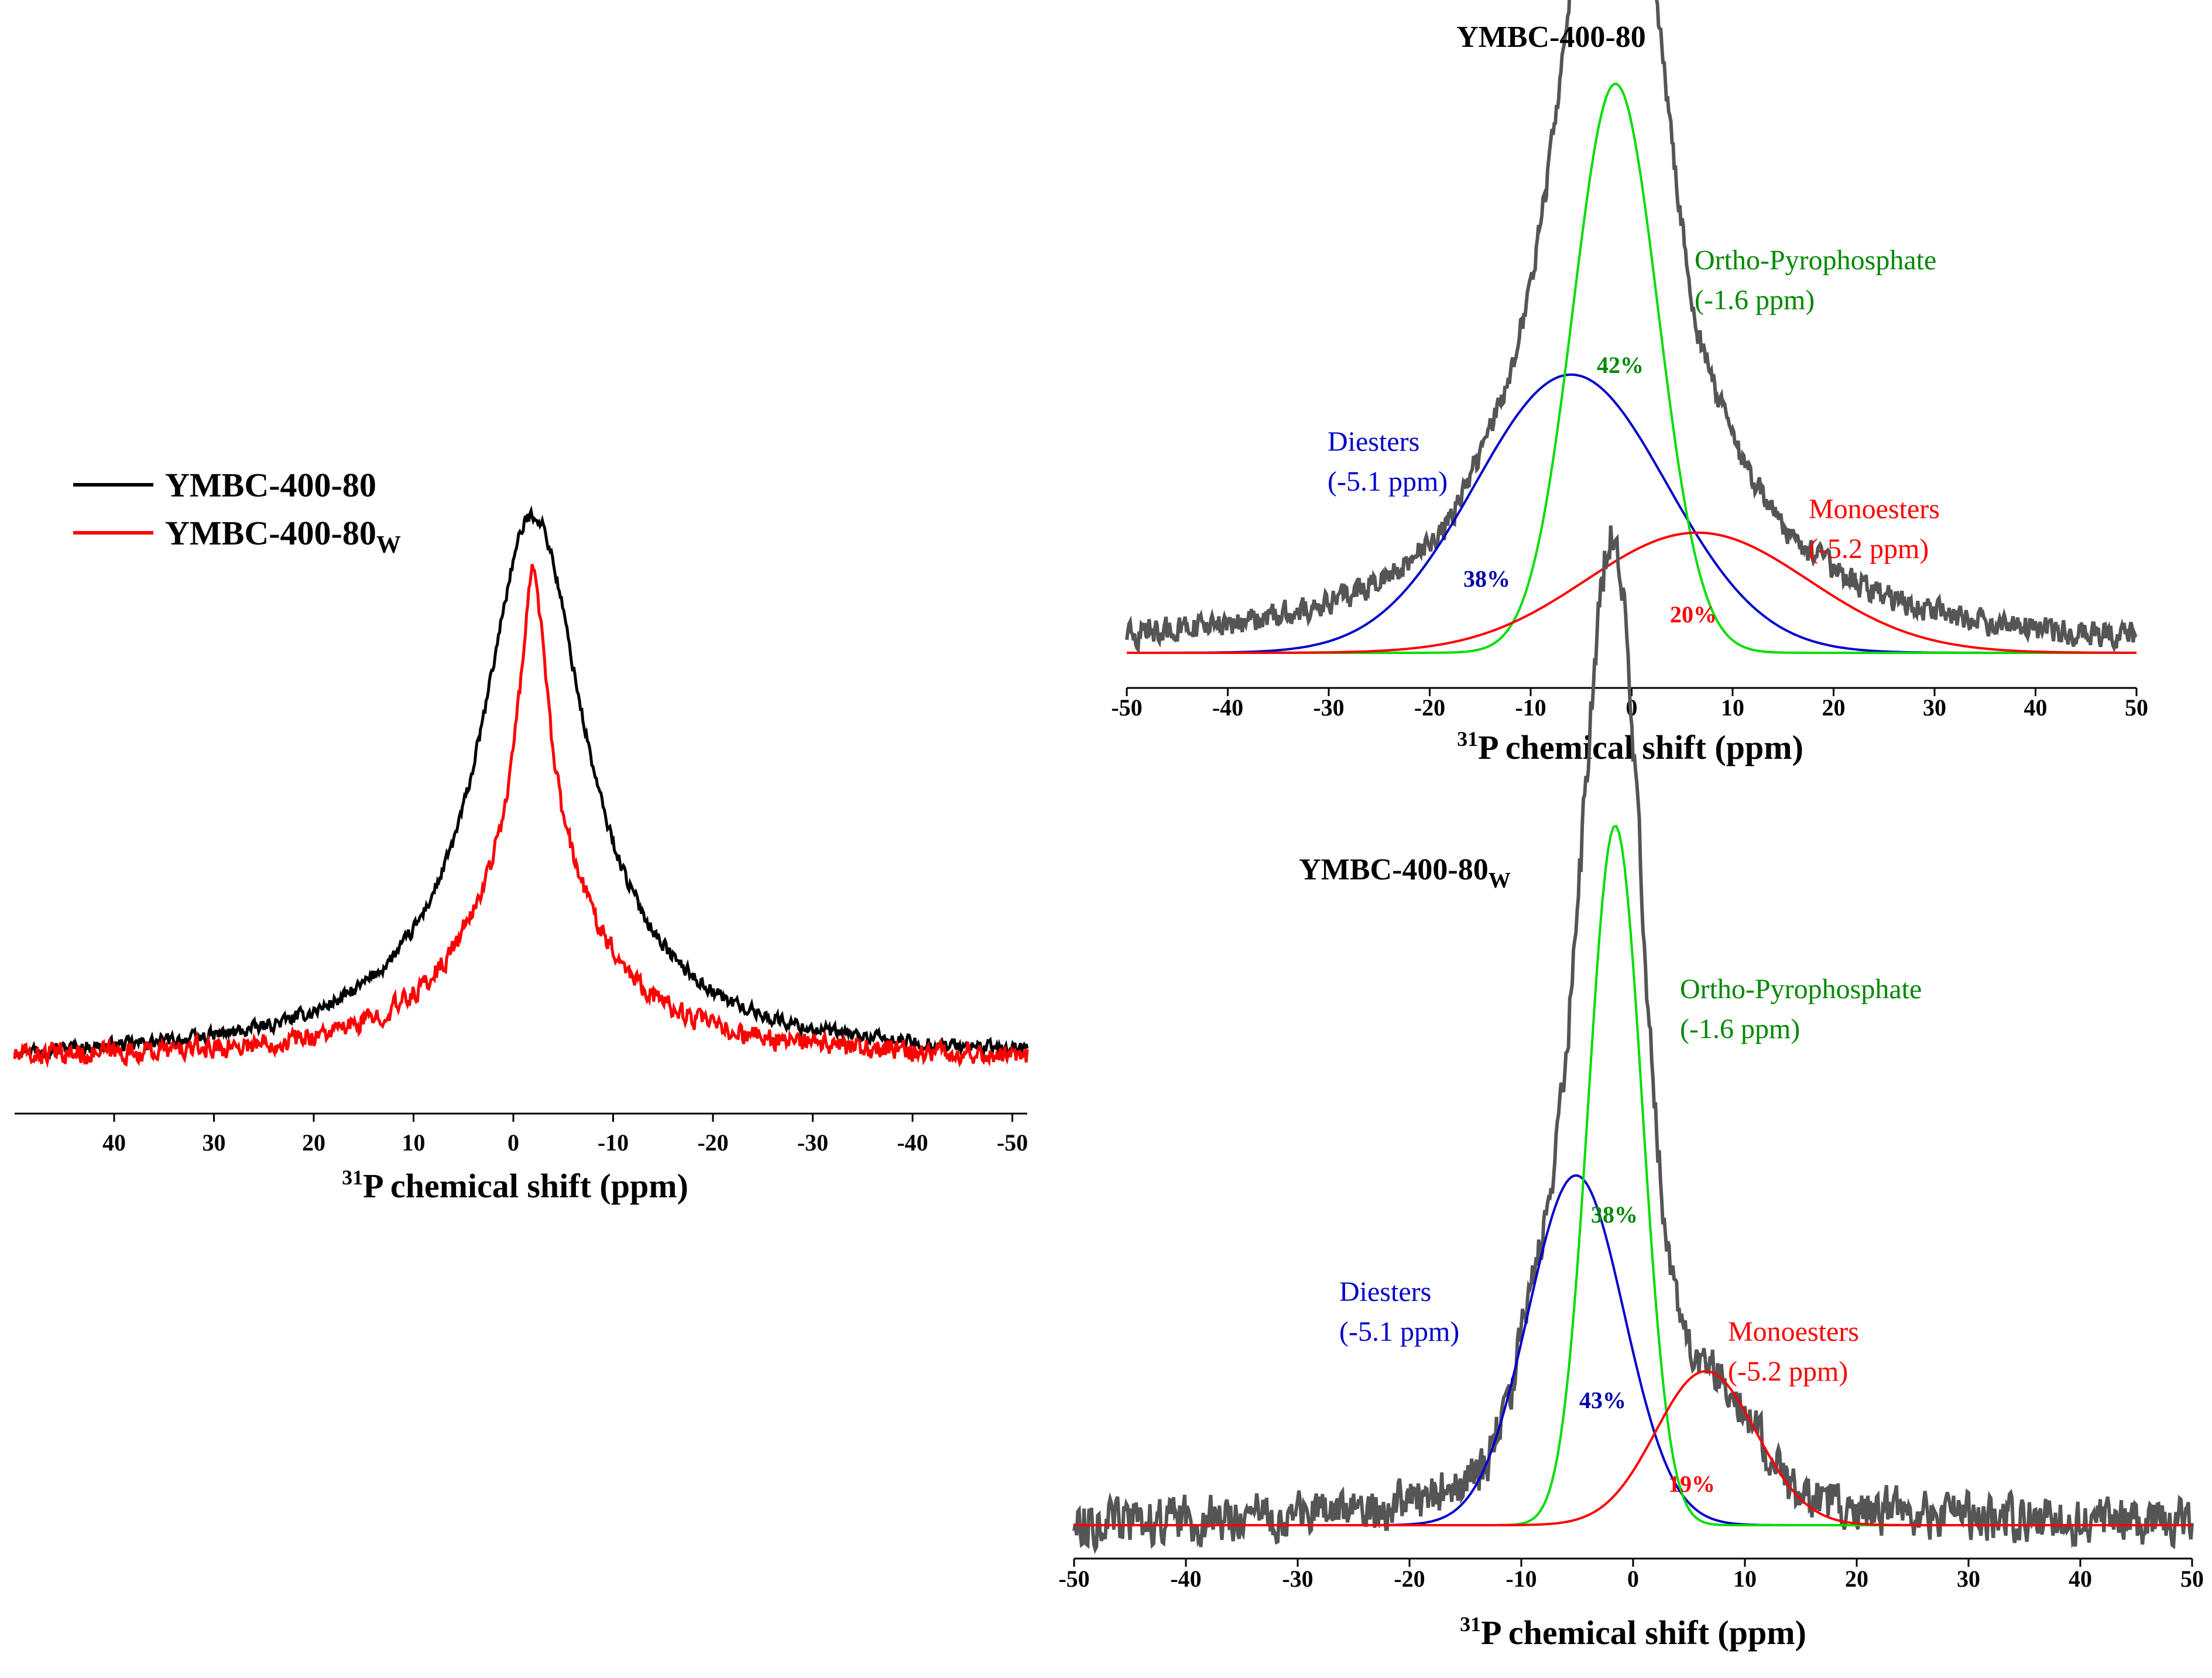 This screenshot has width=2212, height=1678. Describe the element at coordinates (1551, 37) in the screenshot. I see `panel-title: YMBC-400-80` at that location.